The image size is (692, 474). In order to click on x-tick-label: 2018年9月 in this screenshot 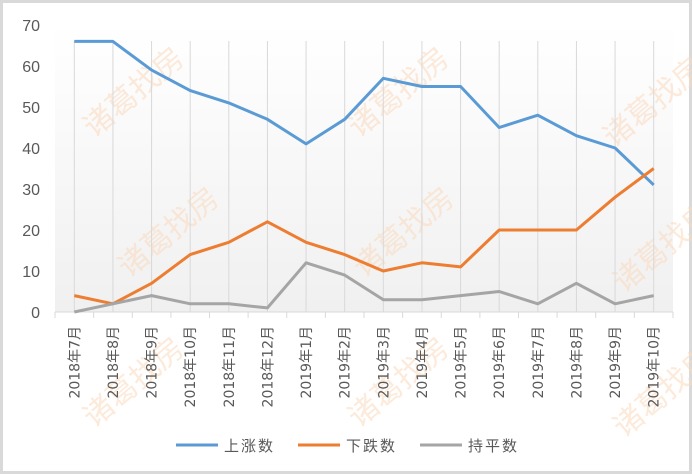, I will do `click(153, 362)`.